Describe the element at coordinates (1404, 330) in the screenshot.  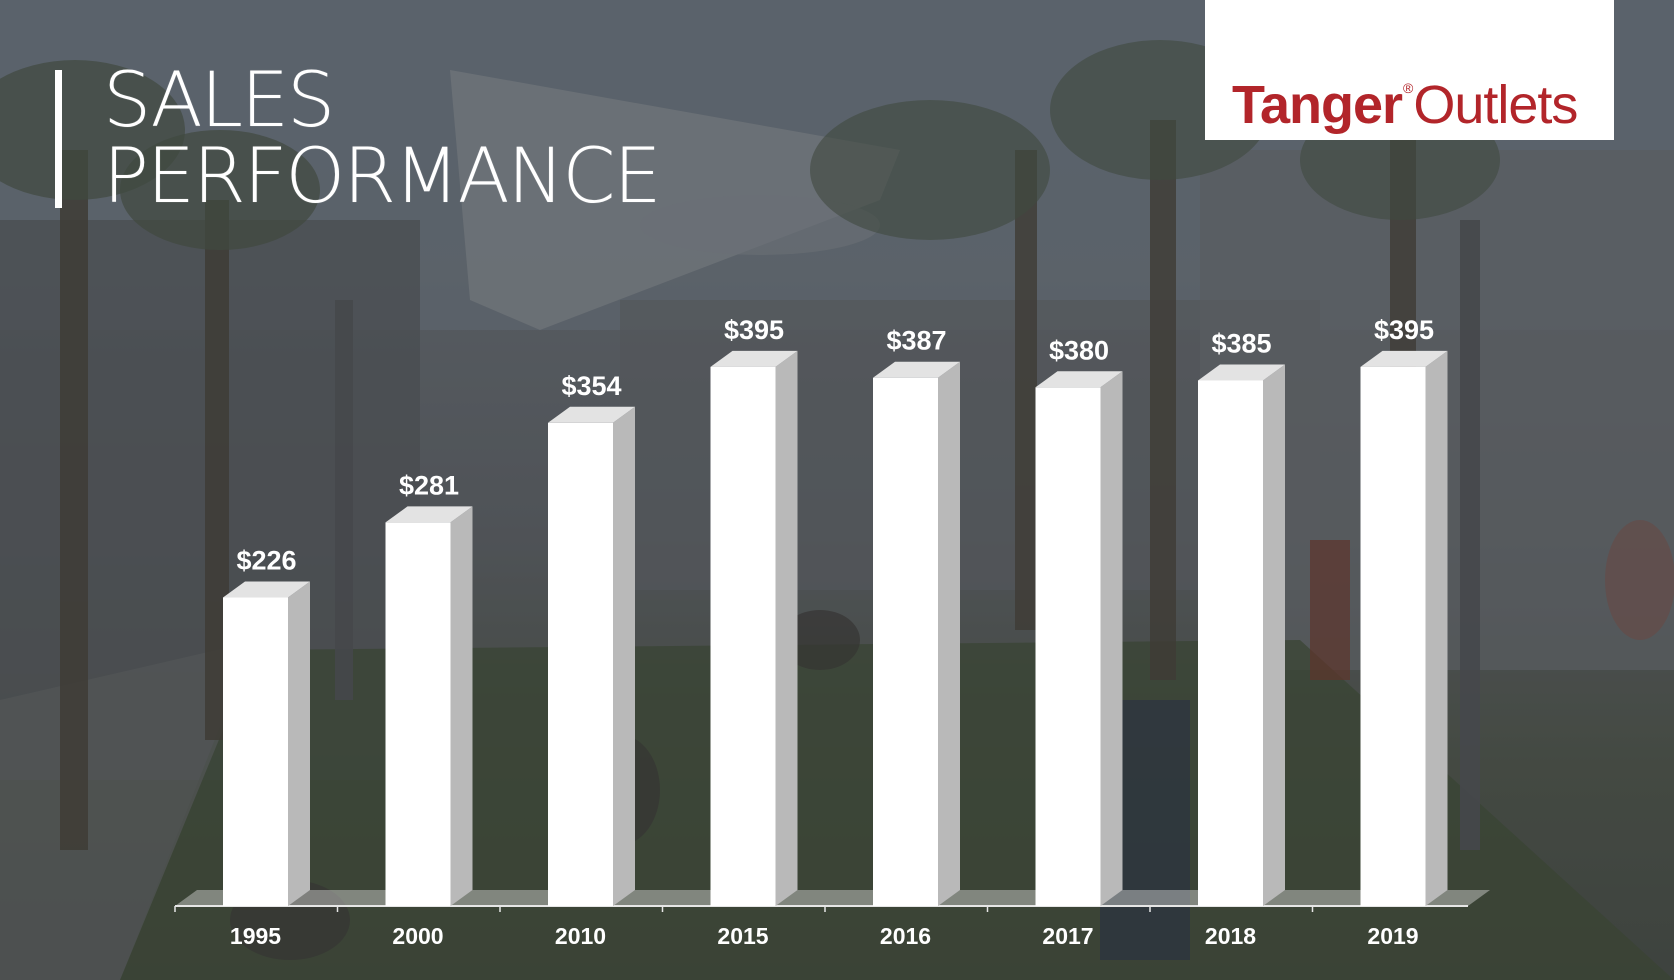
I see `data-label-2019: $395` at that location.